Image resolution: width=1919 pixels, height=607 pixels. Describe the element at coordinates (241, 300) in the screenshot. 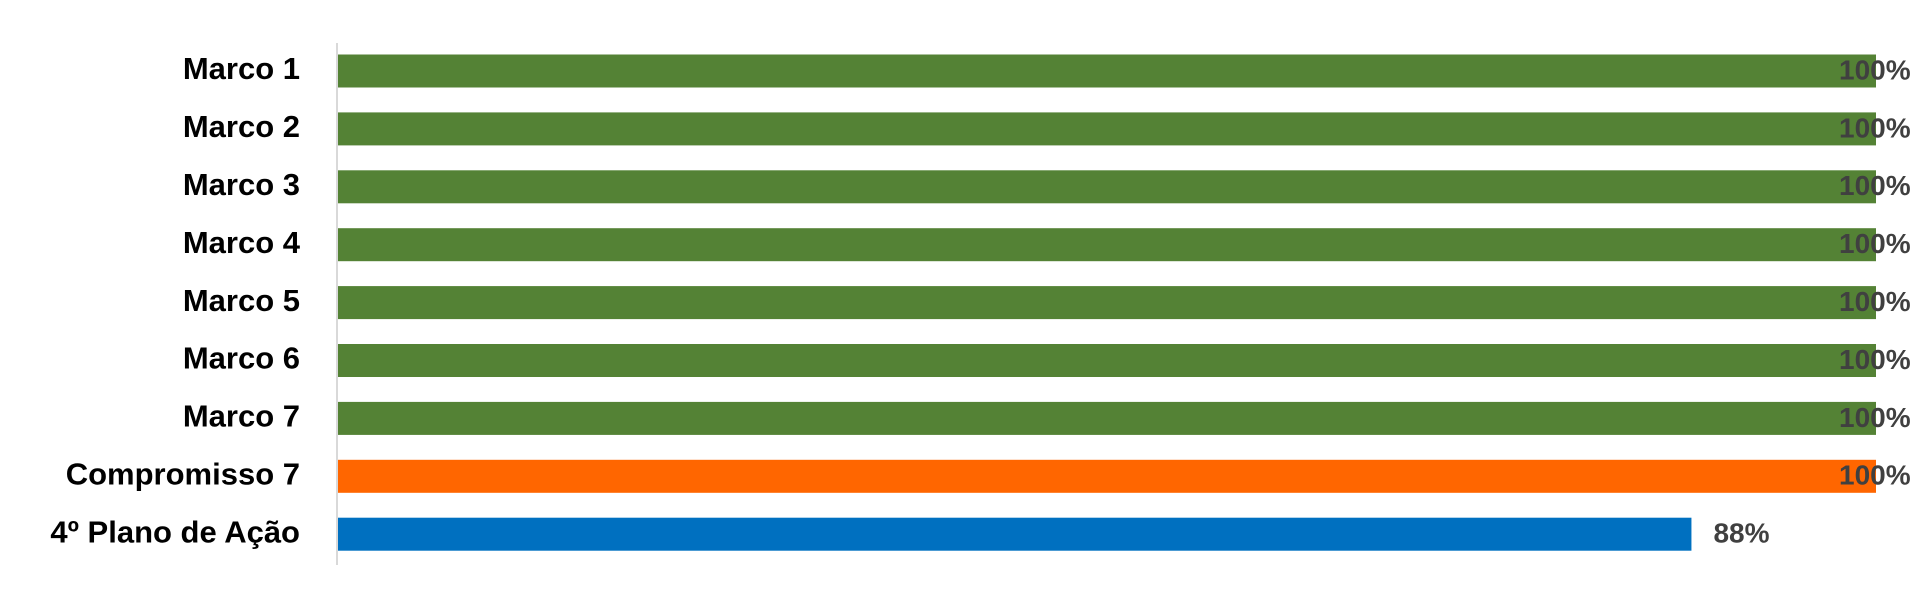

I see `category-label: Marco 5` at that location.